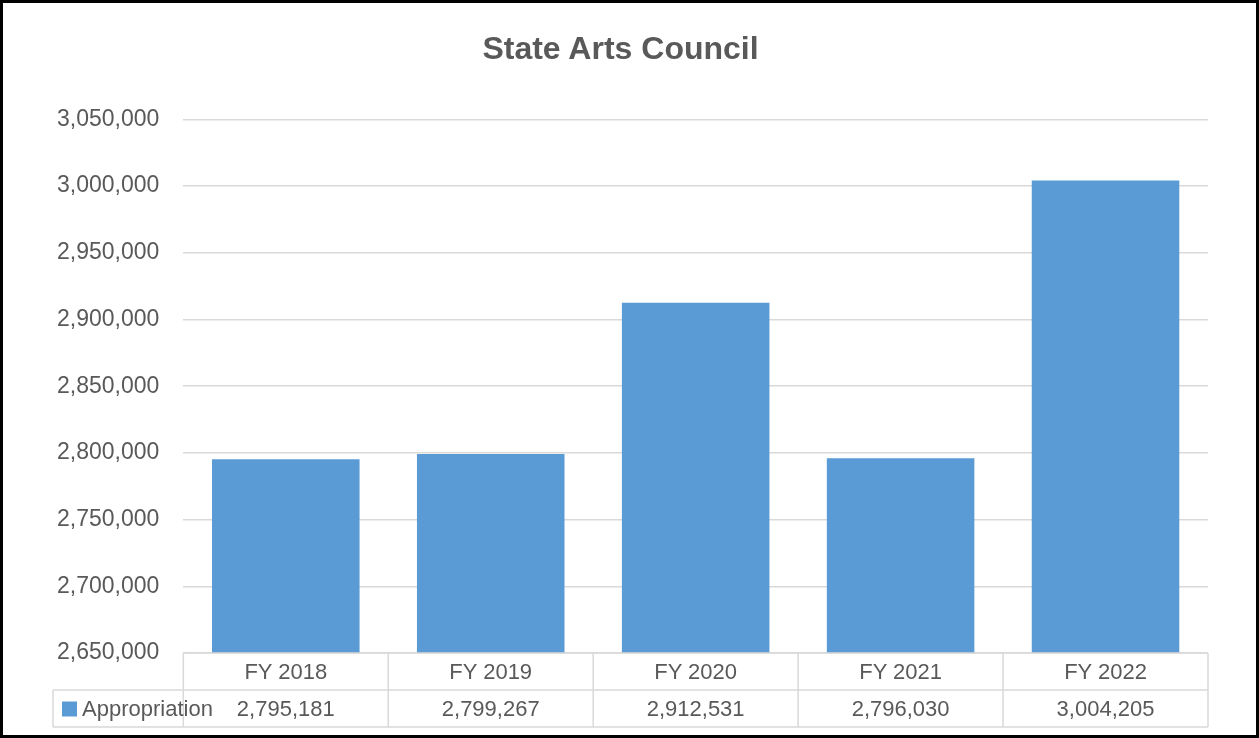 This screenshot has height=738, width=1259. Describe the element at coordinates (108, 384) in the screenshot. I see `y-tick-label: 2,850,000` at that location.